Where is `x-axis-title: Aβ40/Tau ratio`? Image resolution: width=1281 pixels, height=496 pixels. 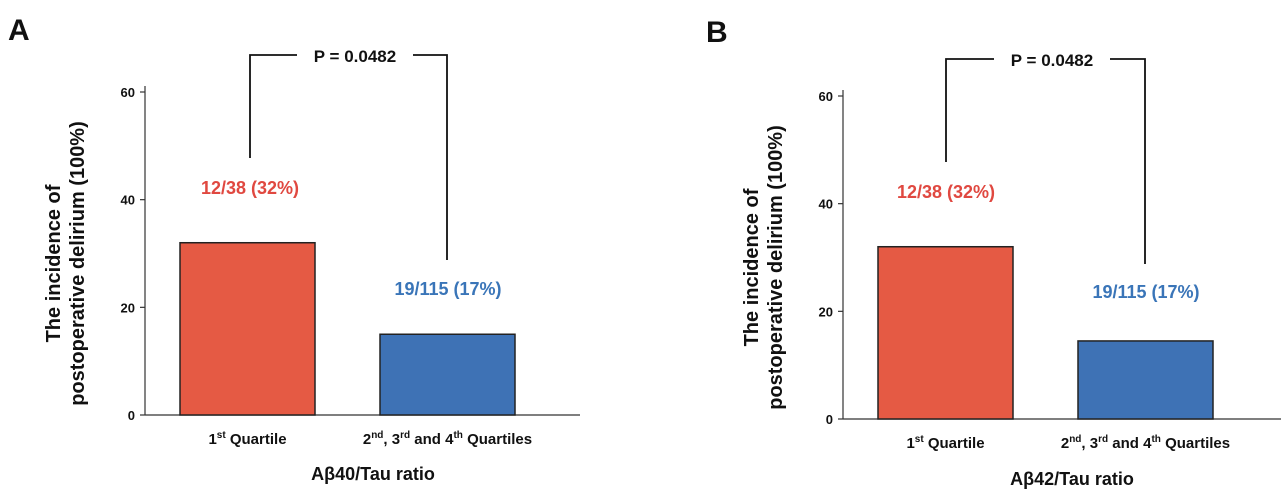 x-axis-title: Aβ40/Tau ratio is located at coordinates (373, 474).